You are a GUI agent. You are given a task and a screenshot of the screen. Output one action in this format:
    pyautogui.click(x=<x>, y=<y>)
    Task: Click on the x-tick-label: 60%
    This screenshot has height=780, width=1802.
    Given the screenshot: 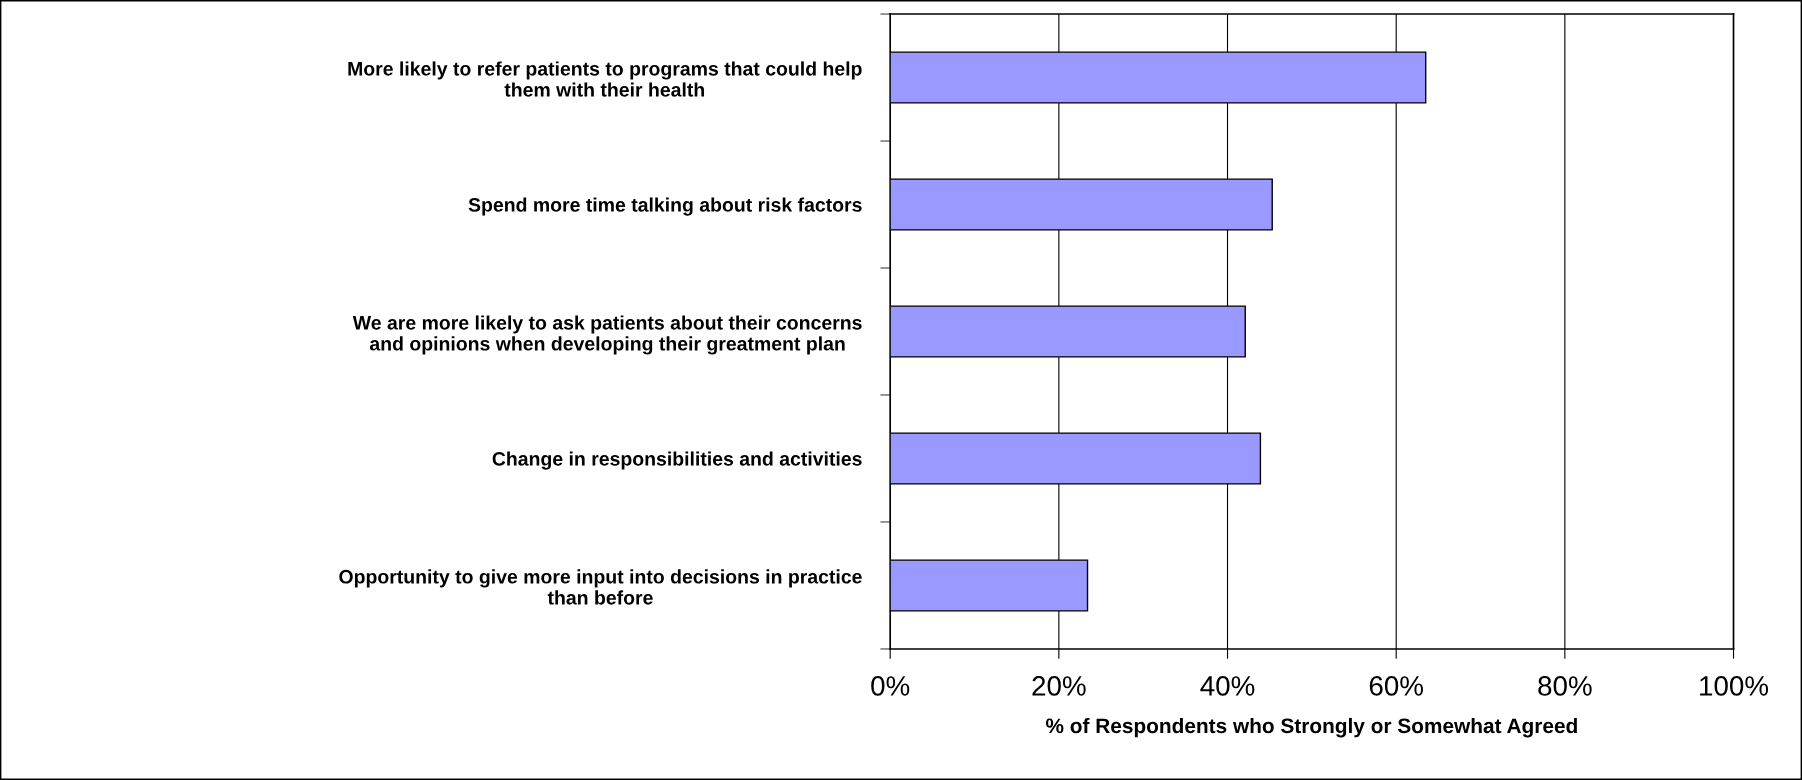 What is the action you would take?
    pyautogui.click(x=1396, y=686)
    